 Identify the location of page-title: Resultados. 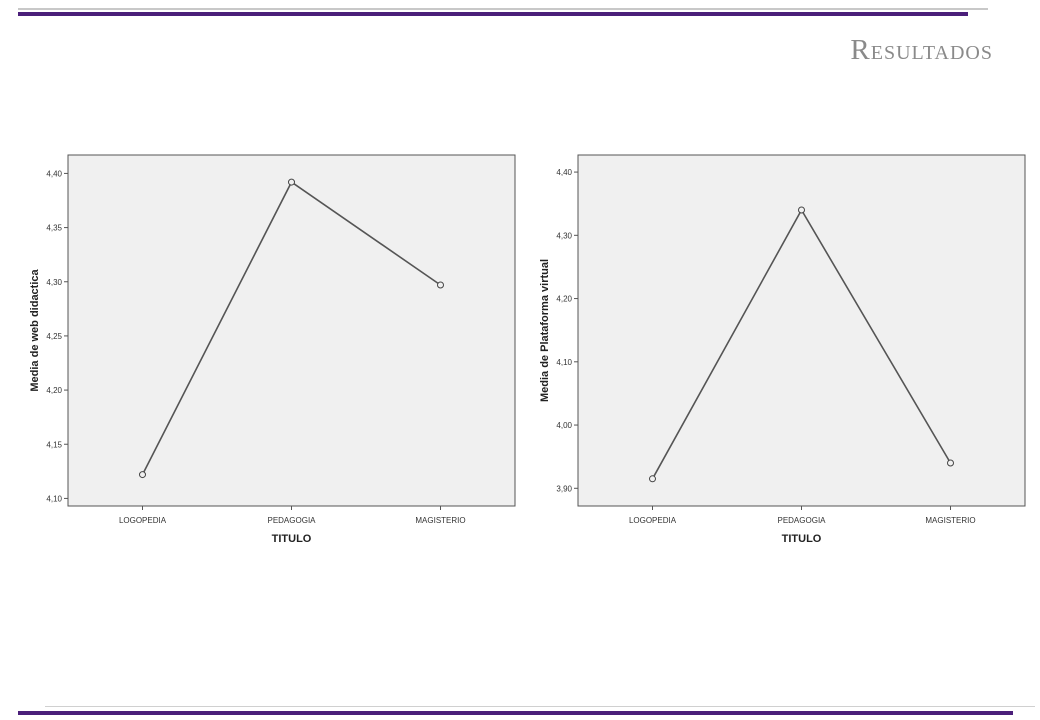
(921, 50).